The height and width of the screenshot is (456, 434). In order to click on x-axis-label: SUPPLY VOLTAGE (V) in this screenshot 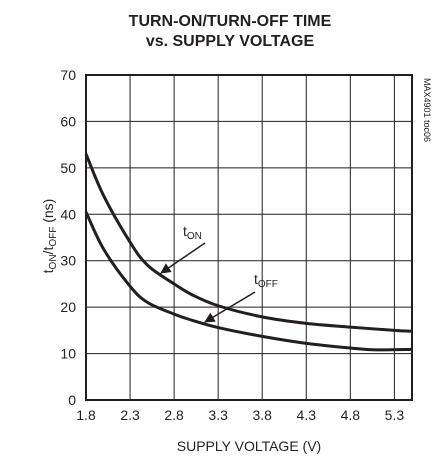, I will do `click(249, 446)`.